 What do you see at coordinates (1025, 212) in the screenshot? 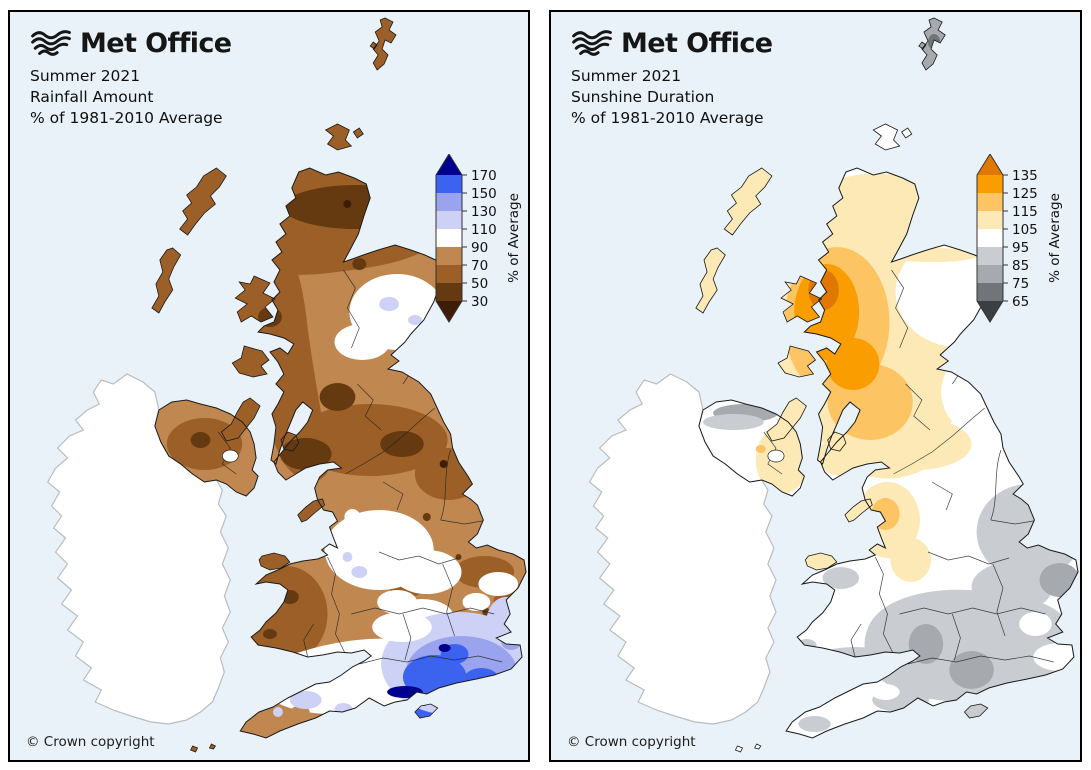
I see `colorbar-tick-label: 115` at bounding box center [1025, 212].